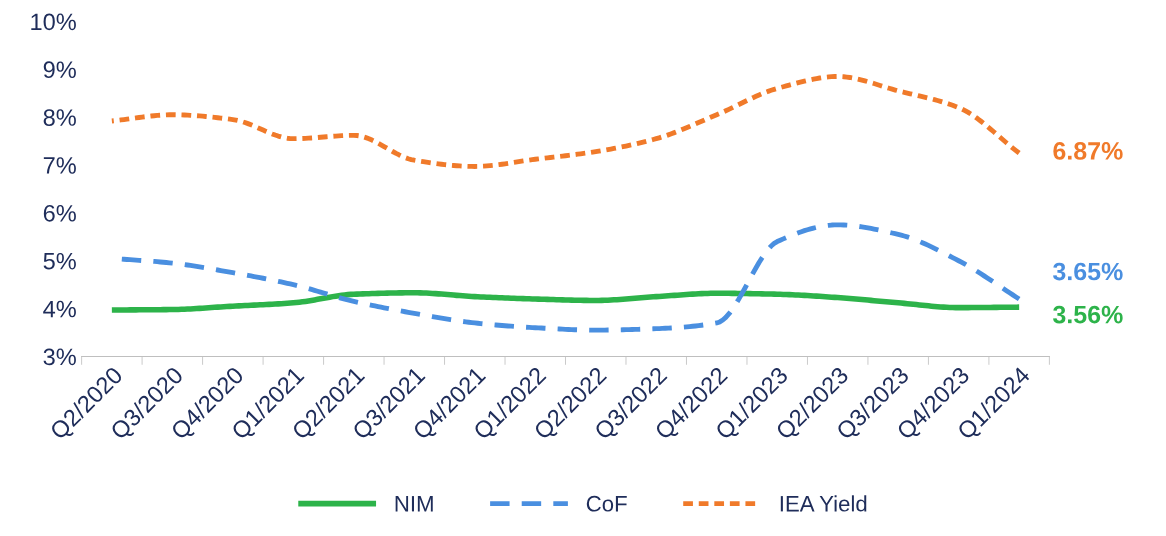  What do you see at coordinates (59, 261) in the screenshot?
I see `y-tick-label: 5%` at bounding box center [59, 261].